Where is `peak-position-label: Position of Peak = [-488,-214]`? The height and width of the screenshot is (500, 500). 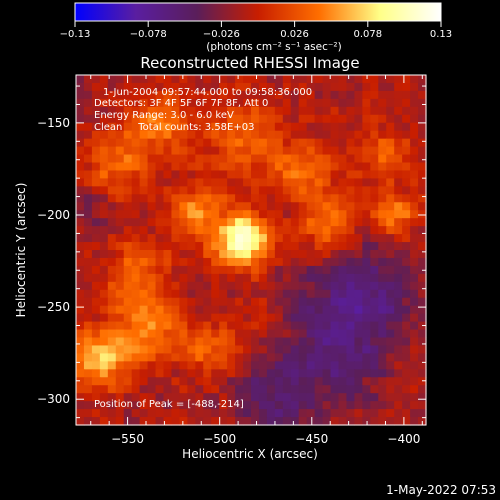 peak-position-label: Position of Peak = [-488,-214] is located at coordinates (169, 404).